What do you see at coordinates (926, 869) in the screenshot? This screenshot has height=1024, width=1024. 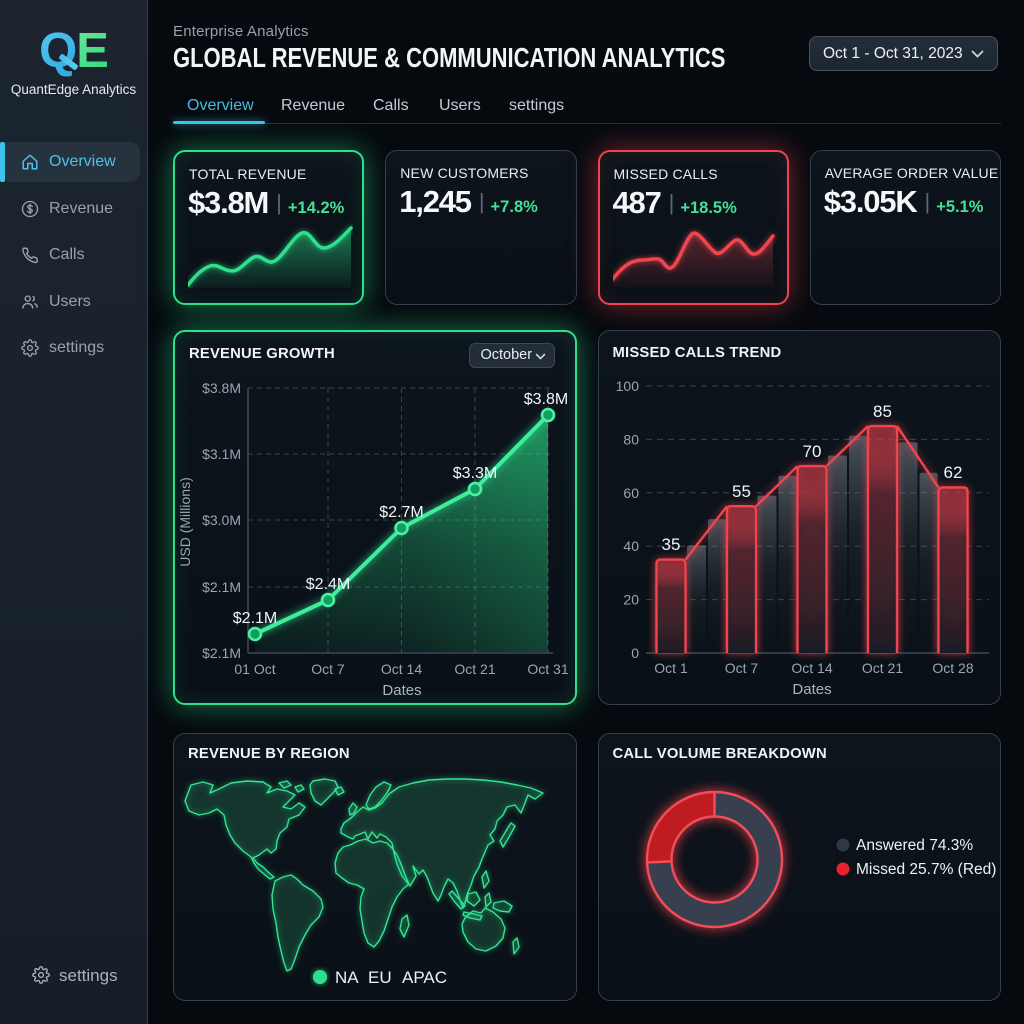 I see `svg-text: Missed 25.7% (Red)` at bounding box center [926, 869].